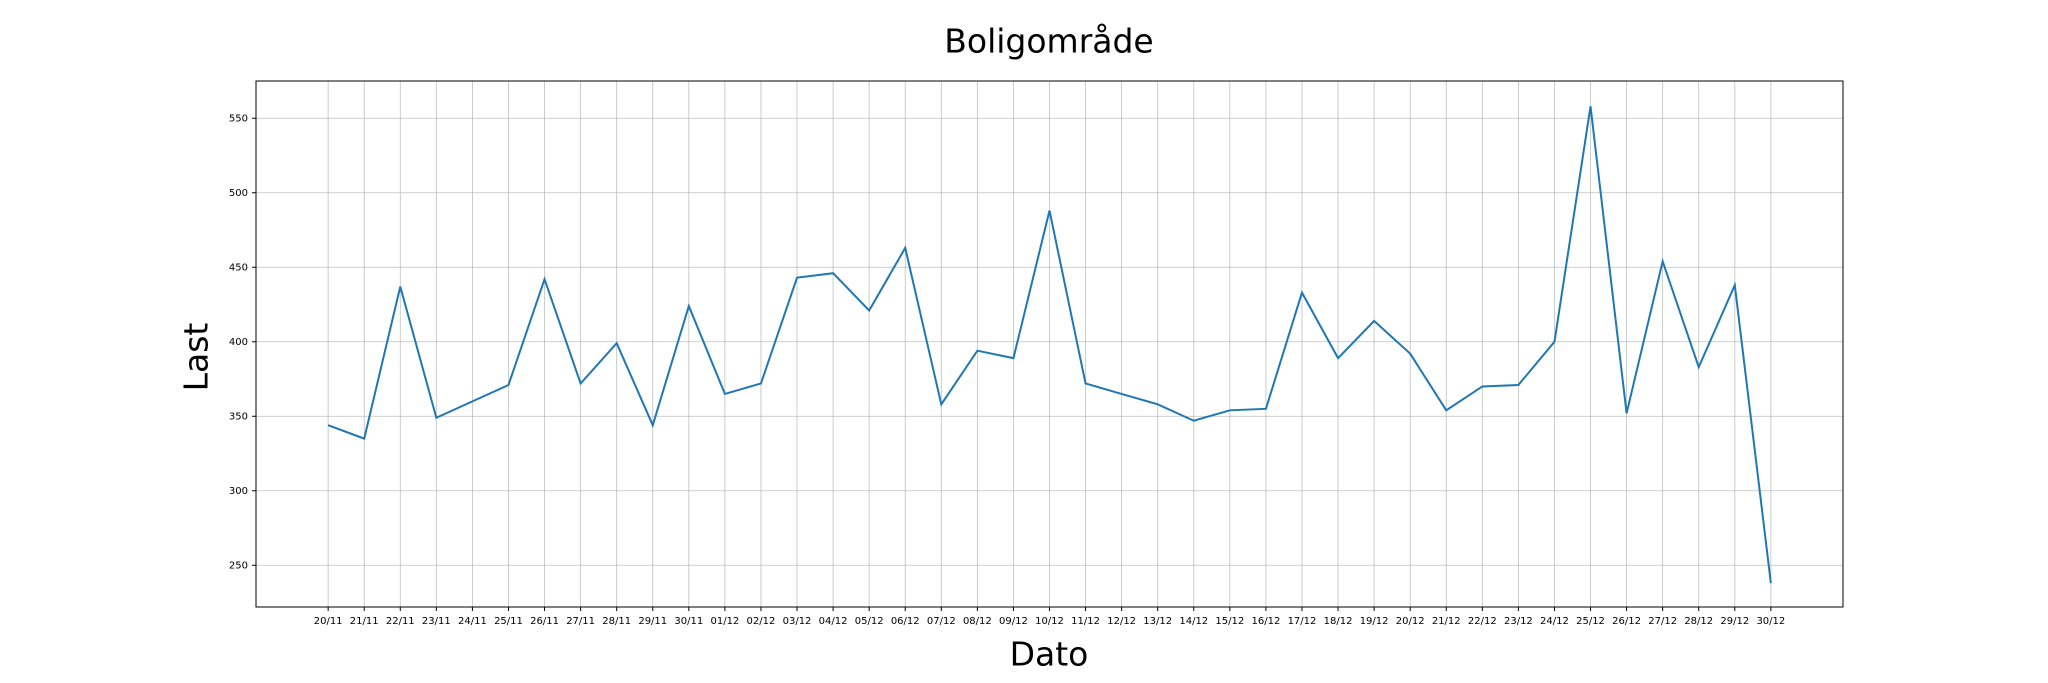 The image size is (2048, 683). What do you see at coordinates (1734, 621) in the screenshot?
I see `x-tick-label: 29/12` at bounding box center [1734, 621].